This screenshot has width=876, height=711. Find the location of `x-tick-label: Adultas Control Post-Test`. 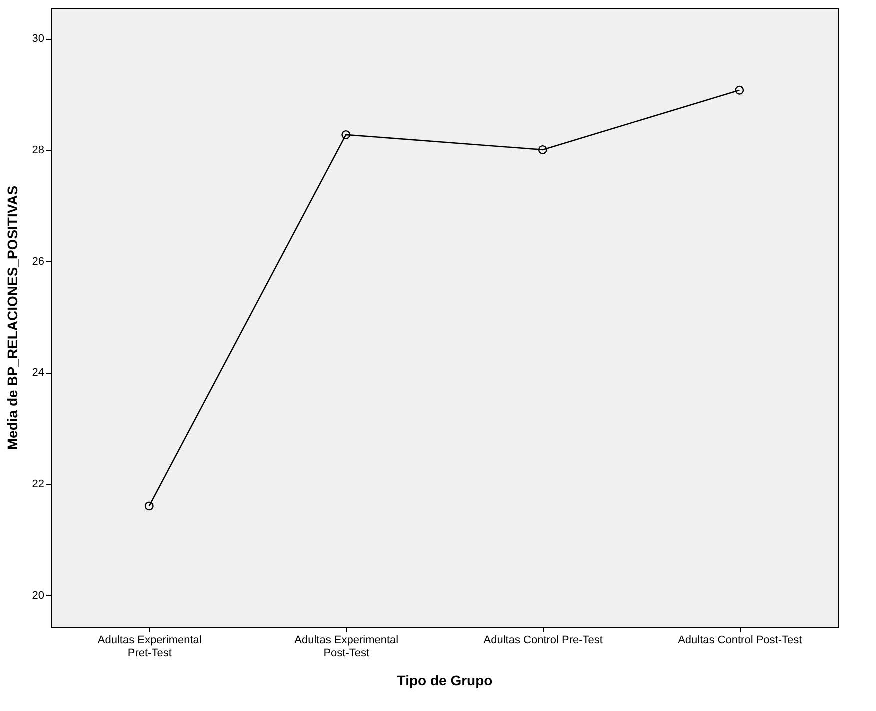

x-tick-label: Adultas Control Post-Test is located at coordinates (740, 640).